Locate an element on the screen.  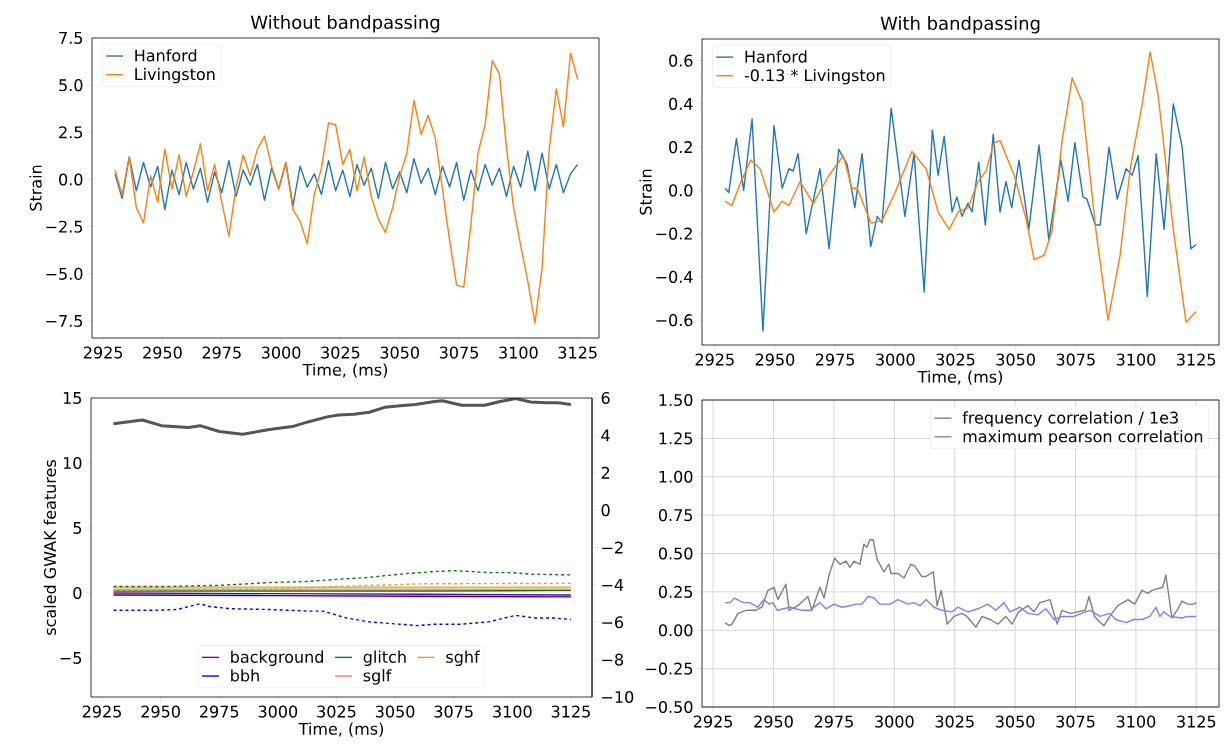
y-tick-label: 15 is located at coordinates (72, 398).